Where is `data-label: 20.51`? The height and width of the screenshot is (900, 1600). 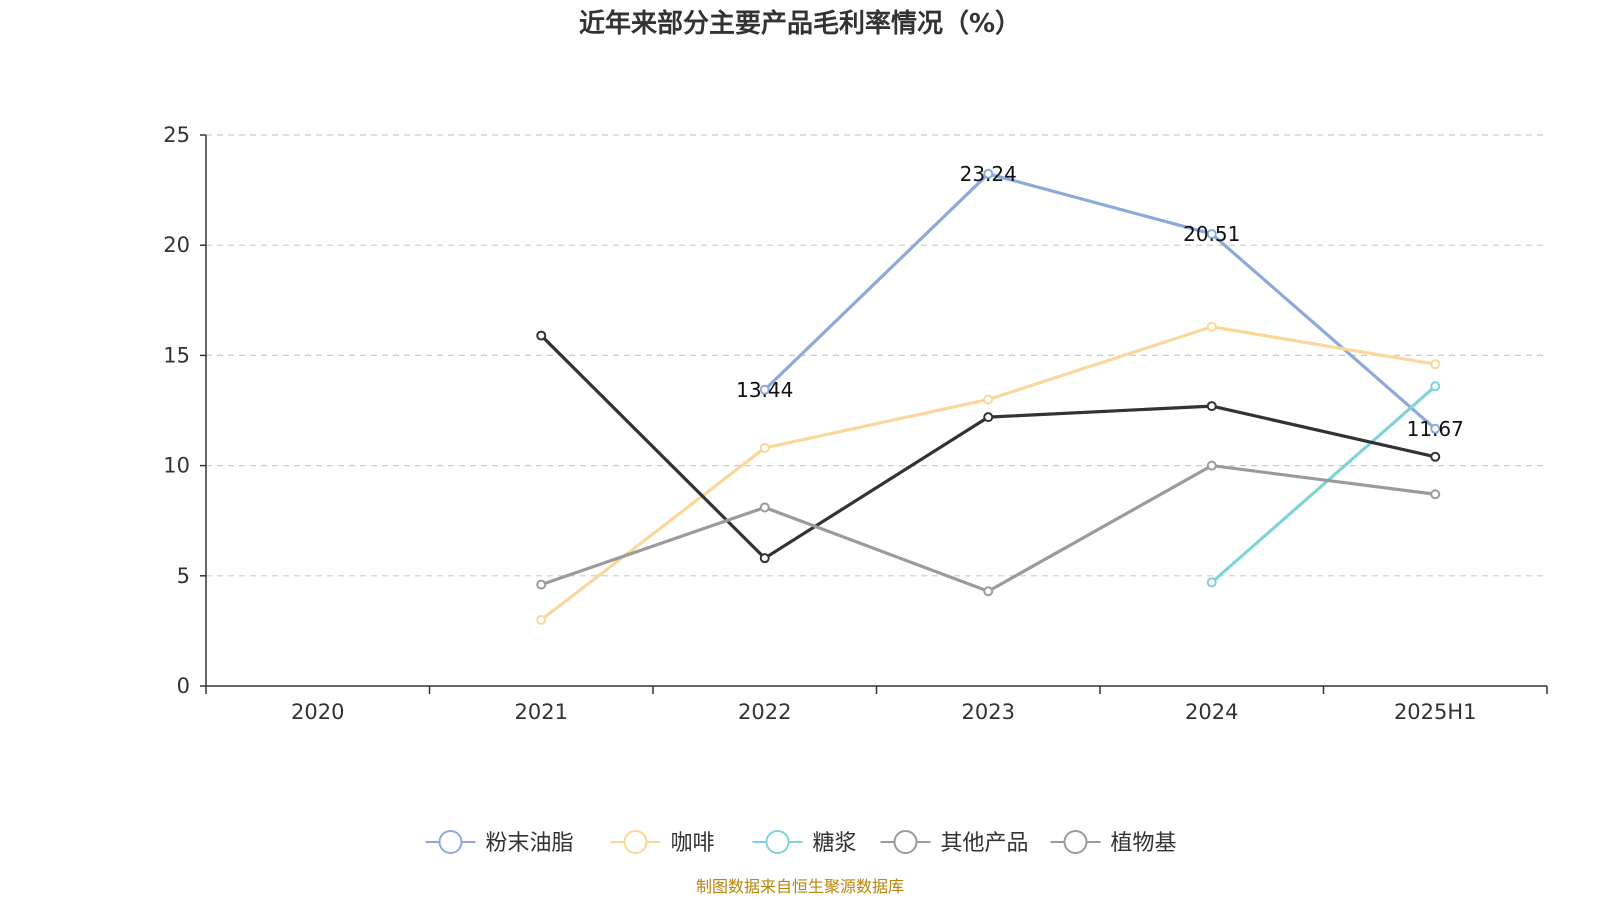 data-label: 20.51 is located at coordinates (1211, 234).